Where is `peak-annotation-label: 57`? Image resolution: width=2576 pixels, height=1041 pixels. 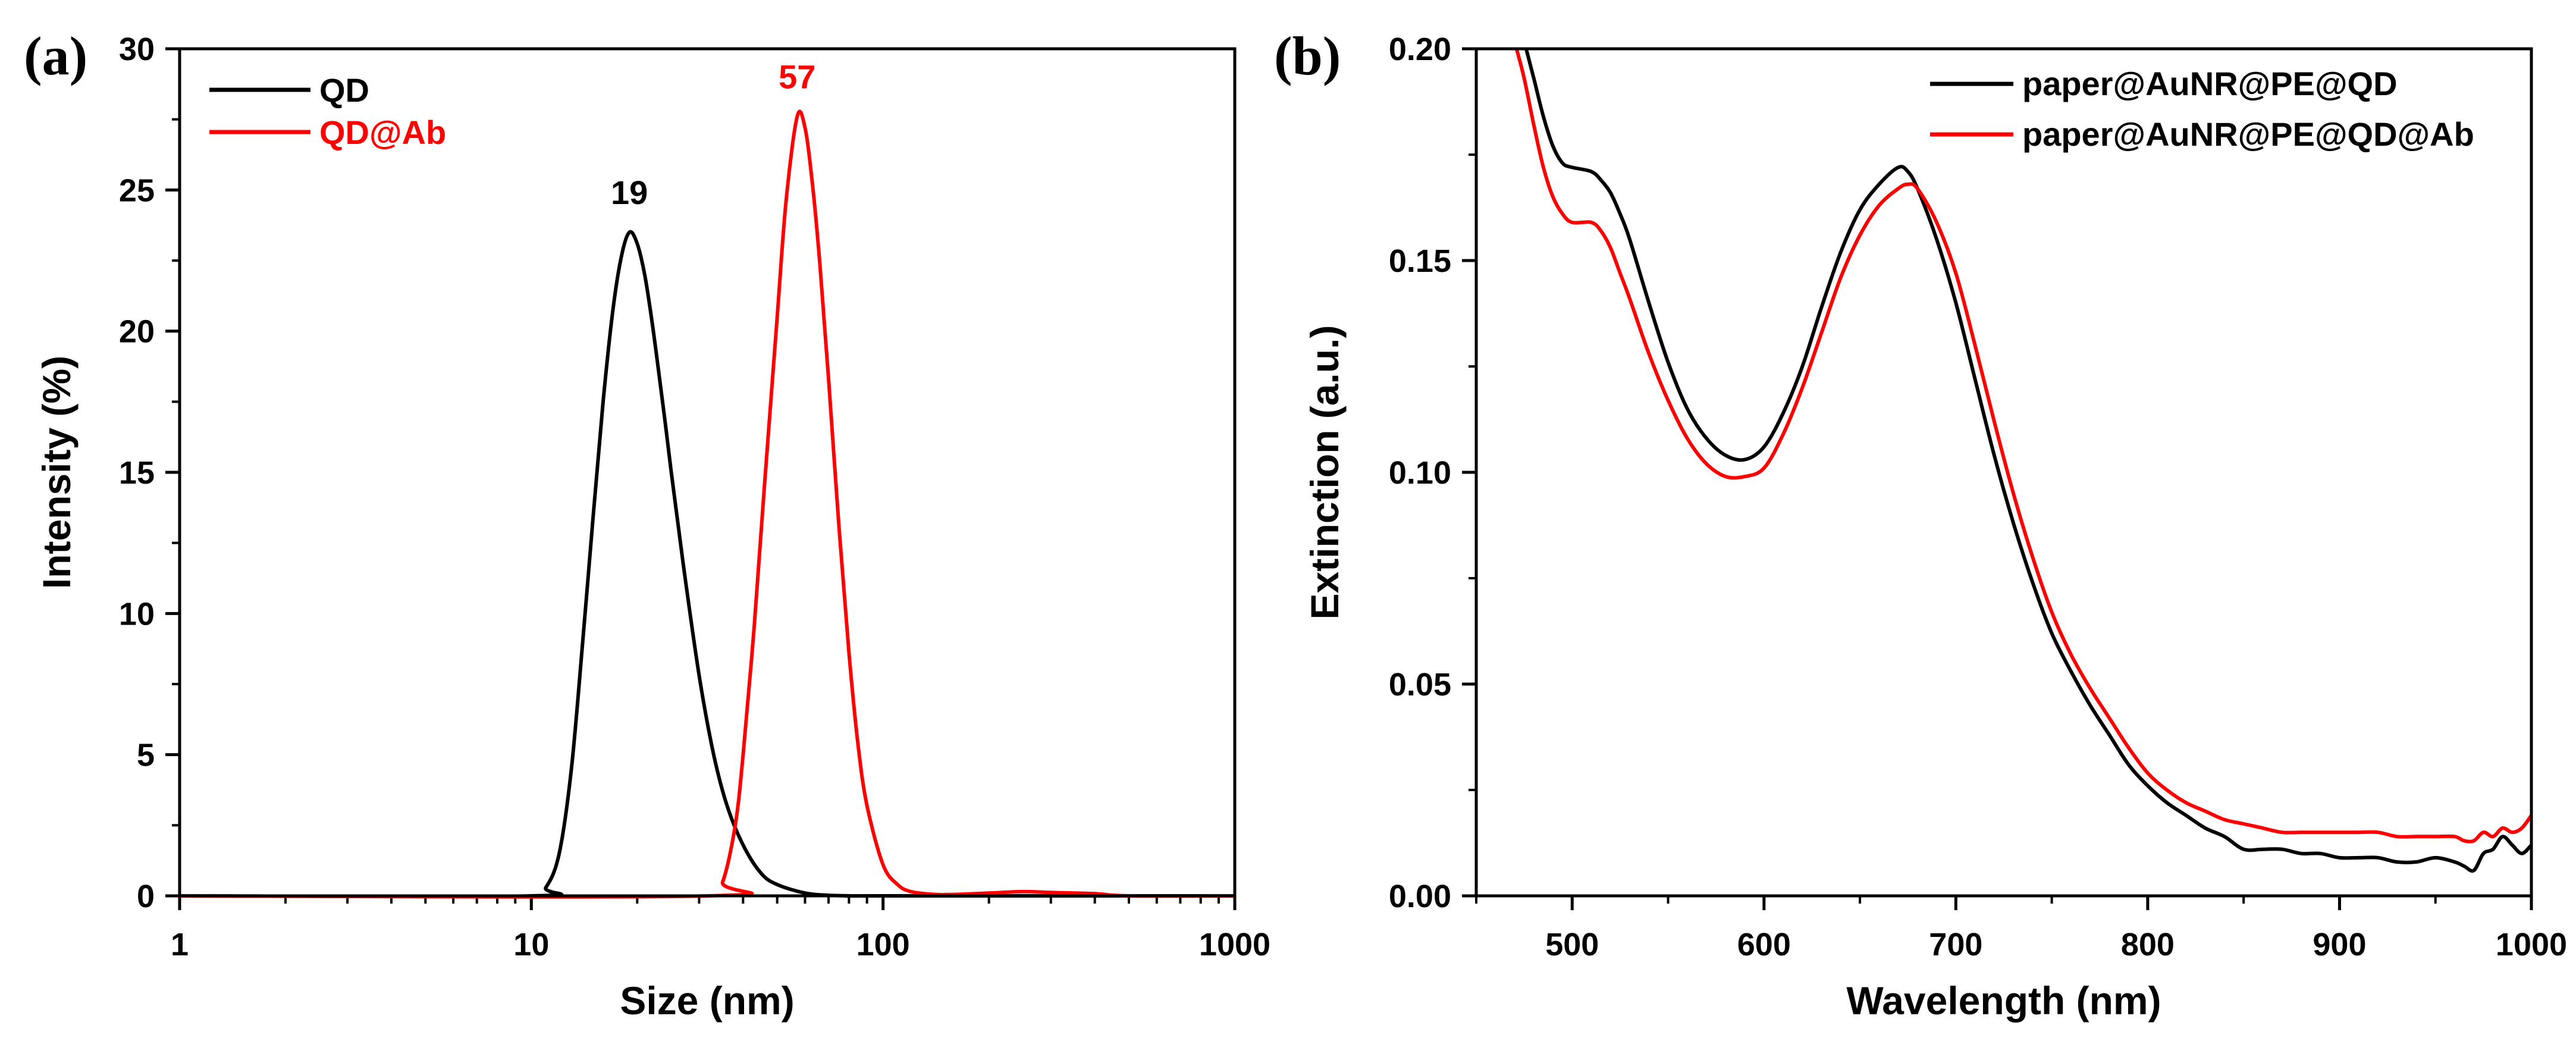
peak-annotation-label: 57 is located at coordinates (797, 76).